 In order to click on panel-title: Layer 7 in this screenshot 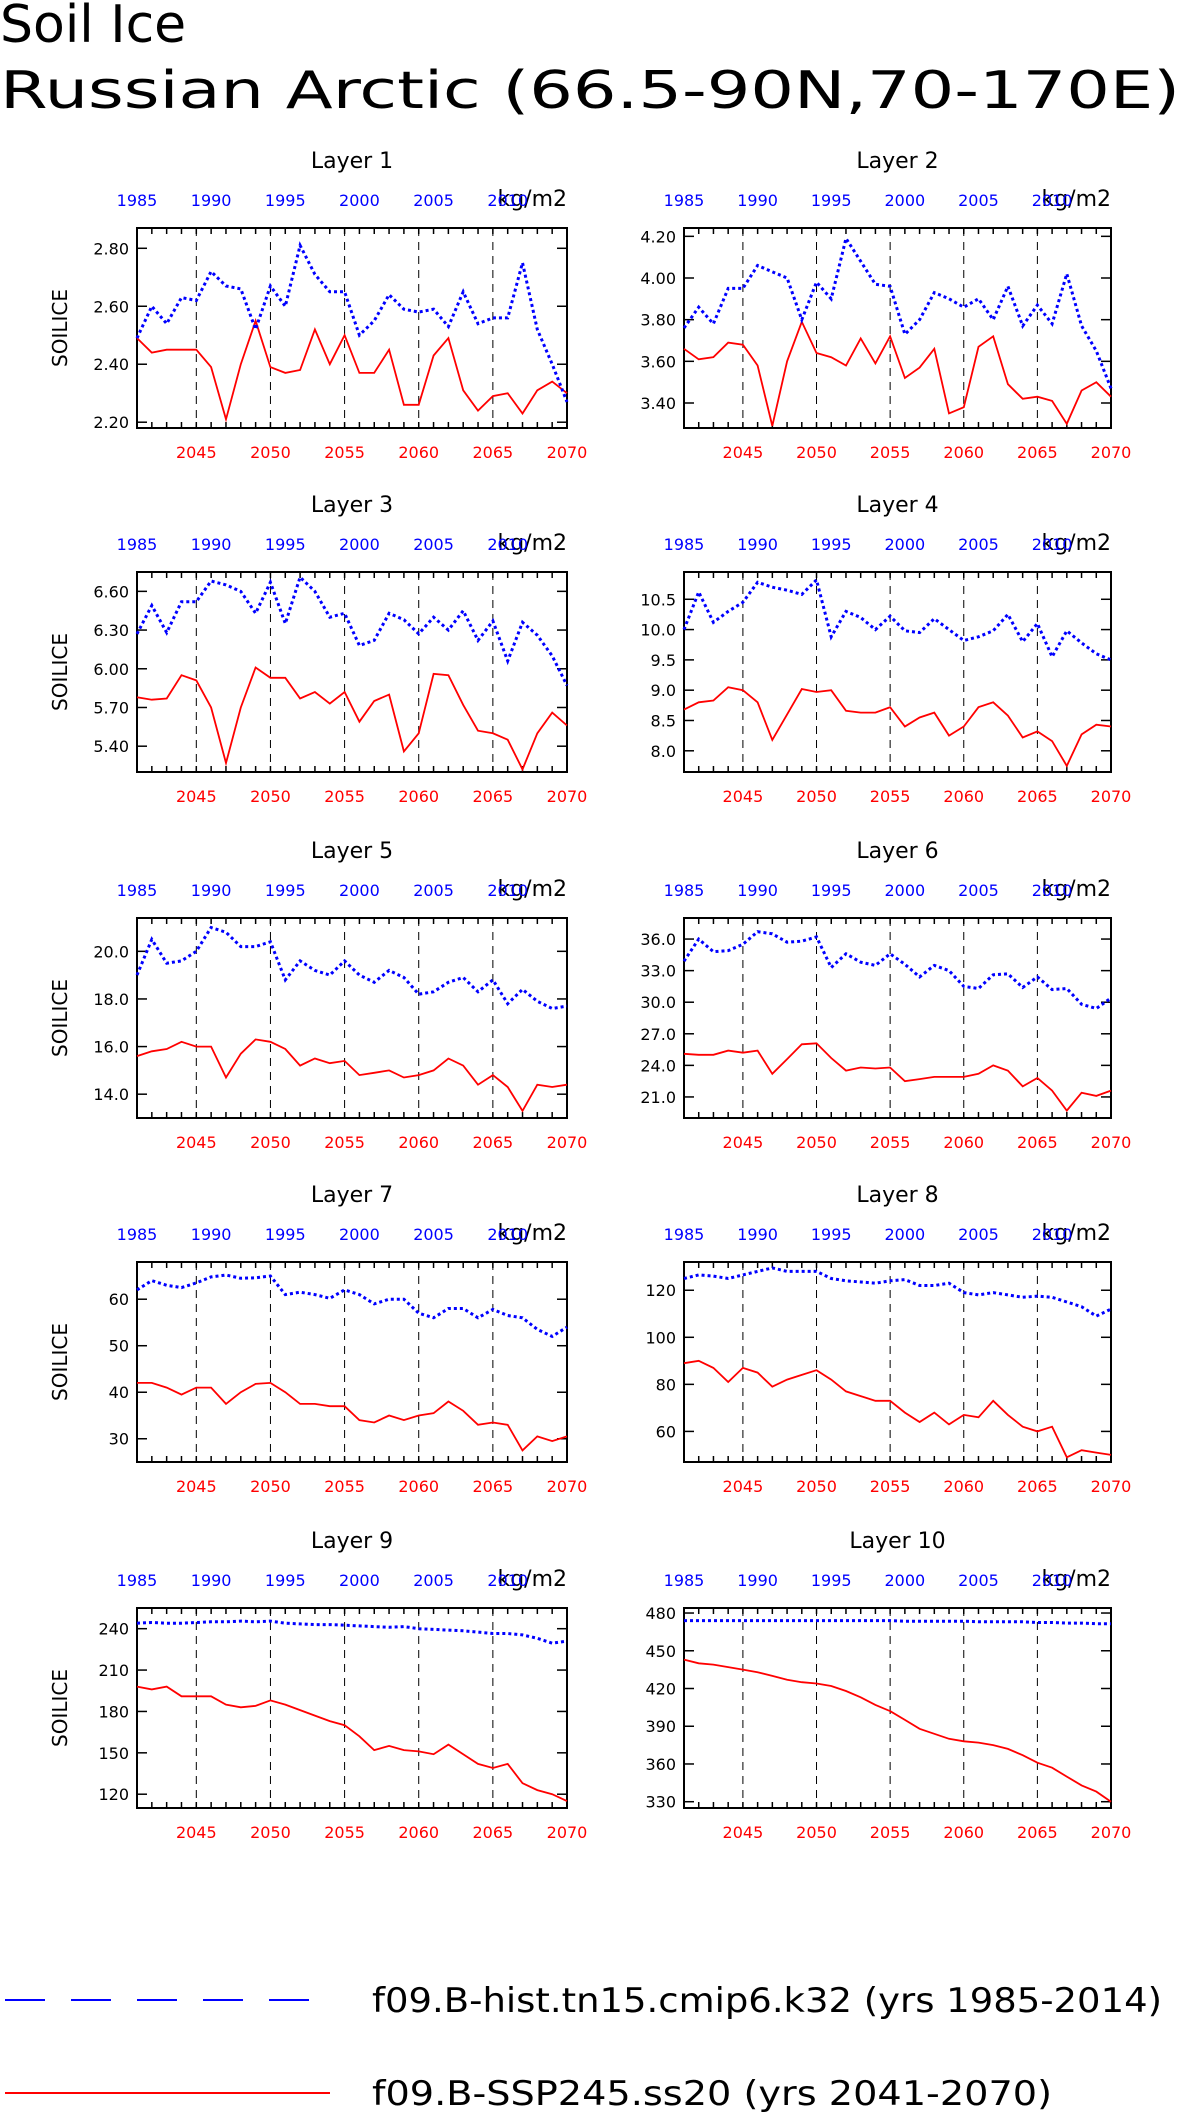, I will do `click(352, 1195)`.